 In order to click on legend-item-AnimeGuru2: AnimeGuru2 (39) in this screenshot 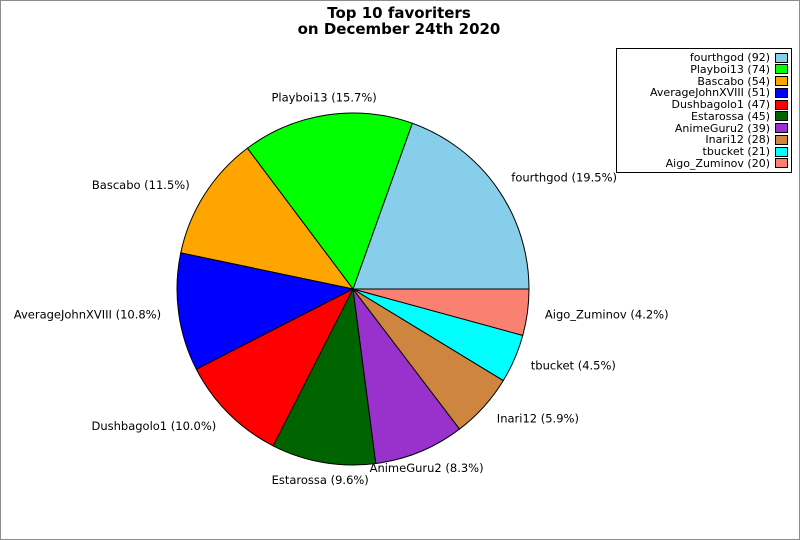, I will do `click(704, 128)`.